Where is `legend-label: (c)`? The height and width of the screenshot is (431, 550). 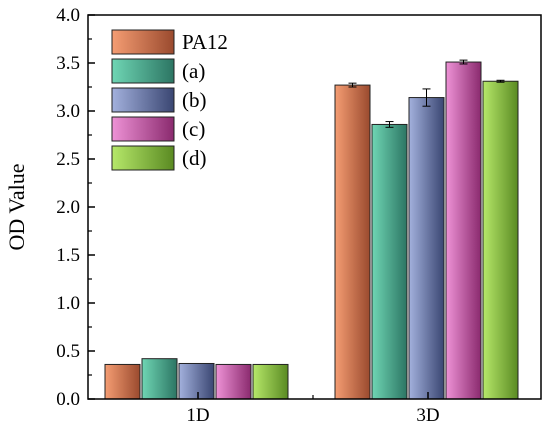
legend-label: (c) is located at coordinates (193, 129).